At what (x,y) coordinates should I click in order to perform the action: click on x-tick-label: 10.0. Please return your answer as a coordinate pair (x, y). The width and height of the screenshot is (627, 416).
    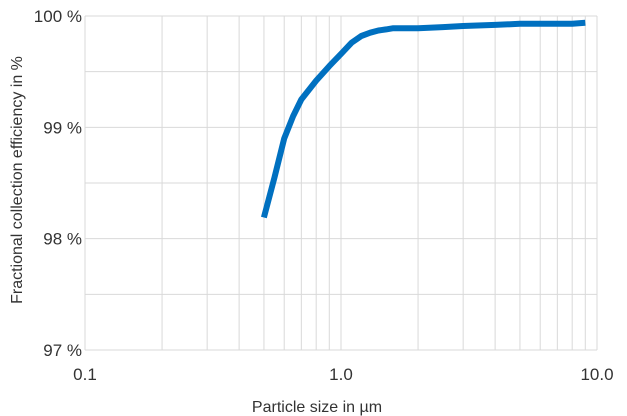
    Looking at the image, I should click on (596, 374).